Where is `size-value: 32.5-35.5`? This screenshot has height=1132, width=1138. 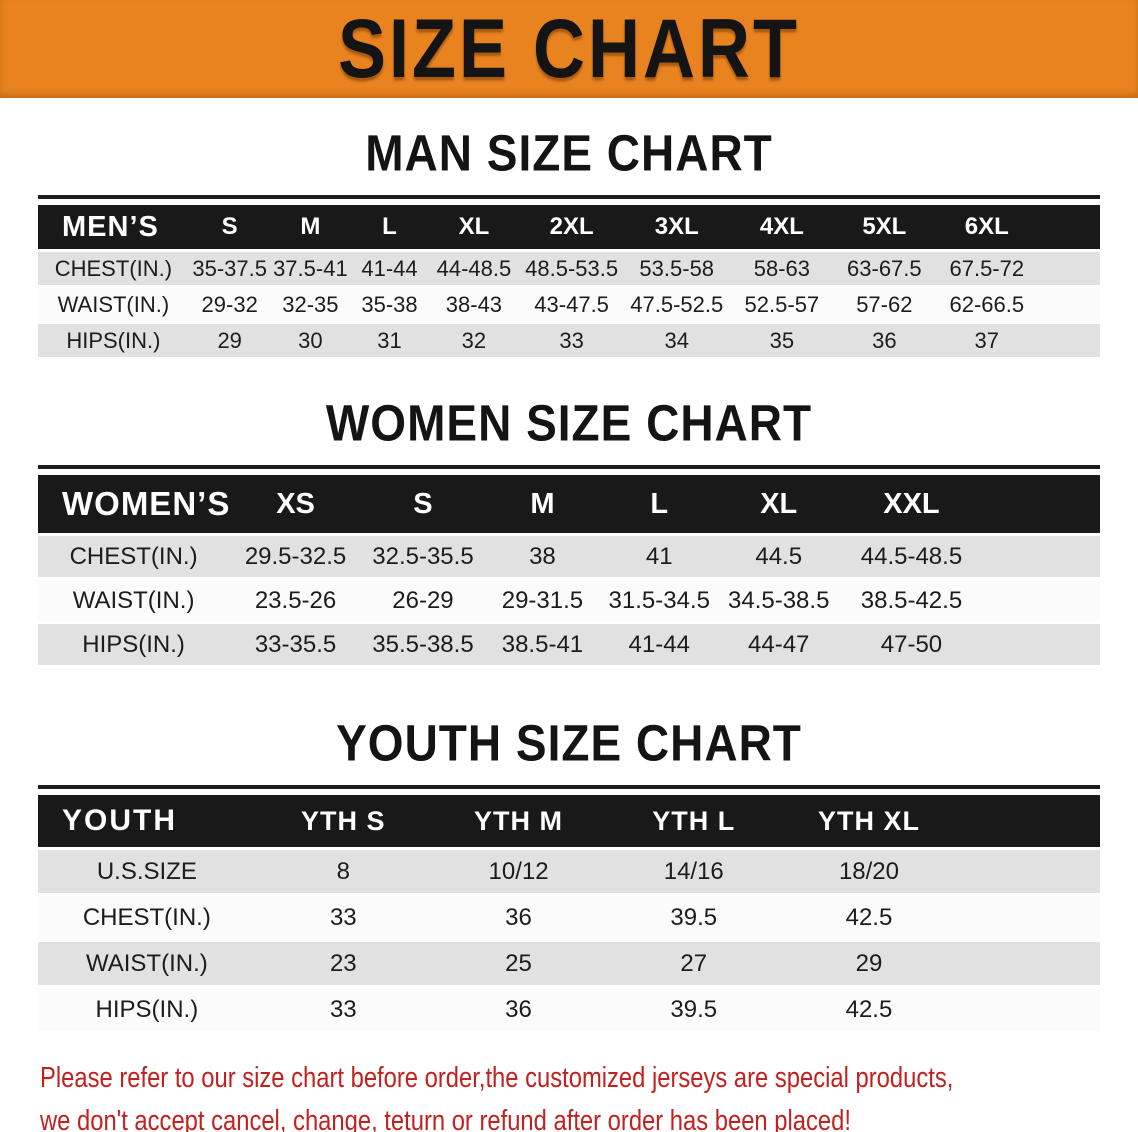
size-value: 32.5-35.5 is located at coordinates (423, 556).